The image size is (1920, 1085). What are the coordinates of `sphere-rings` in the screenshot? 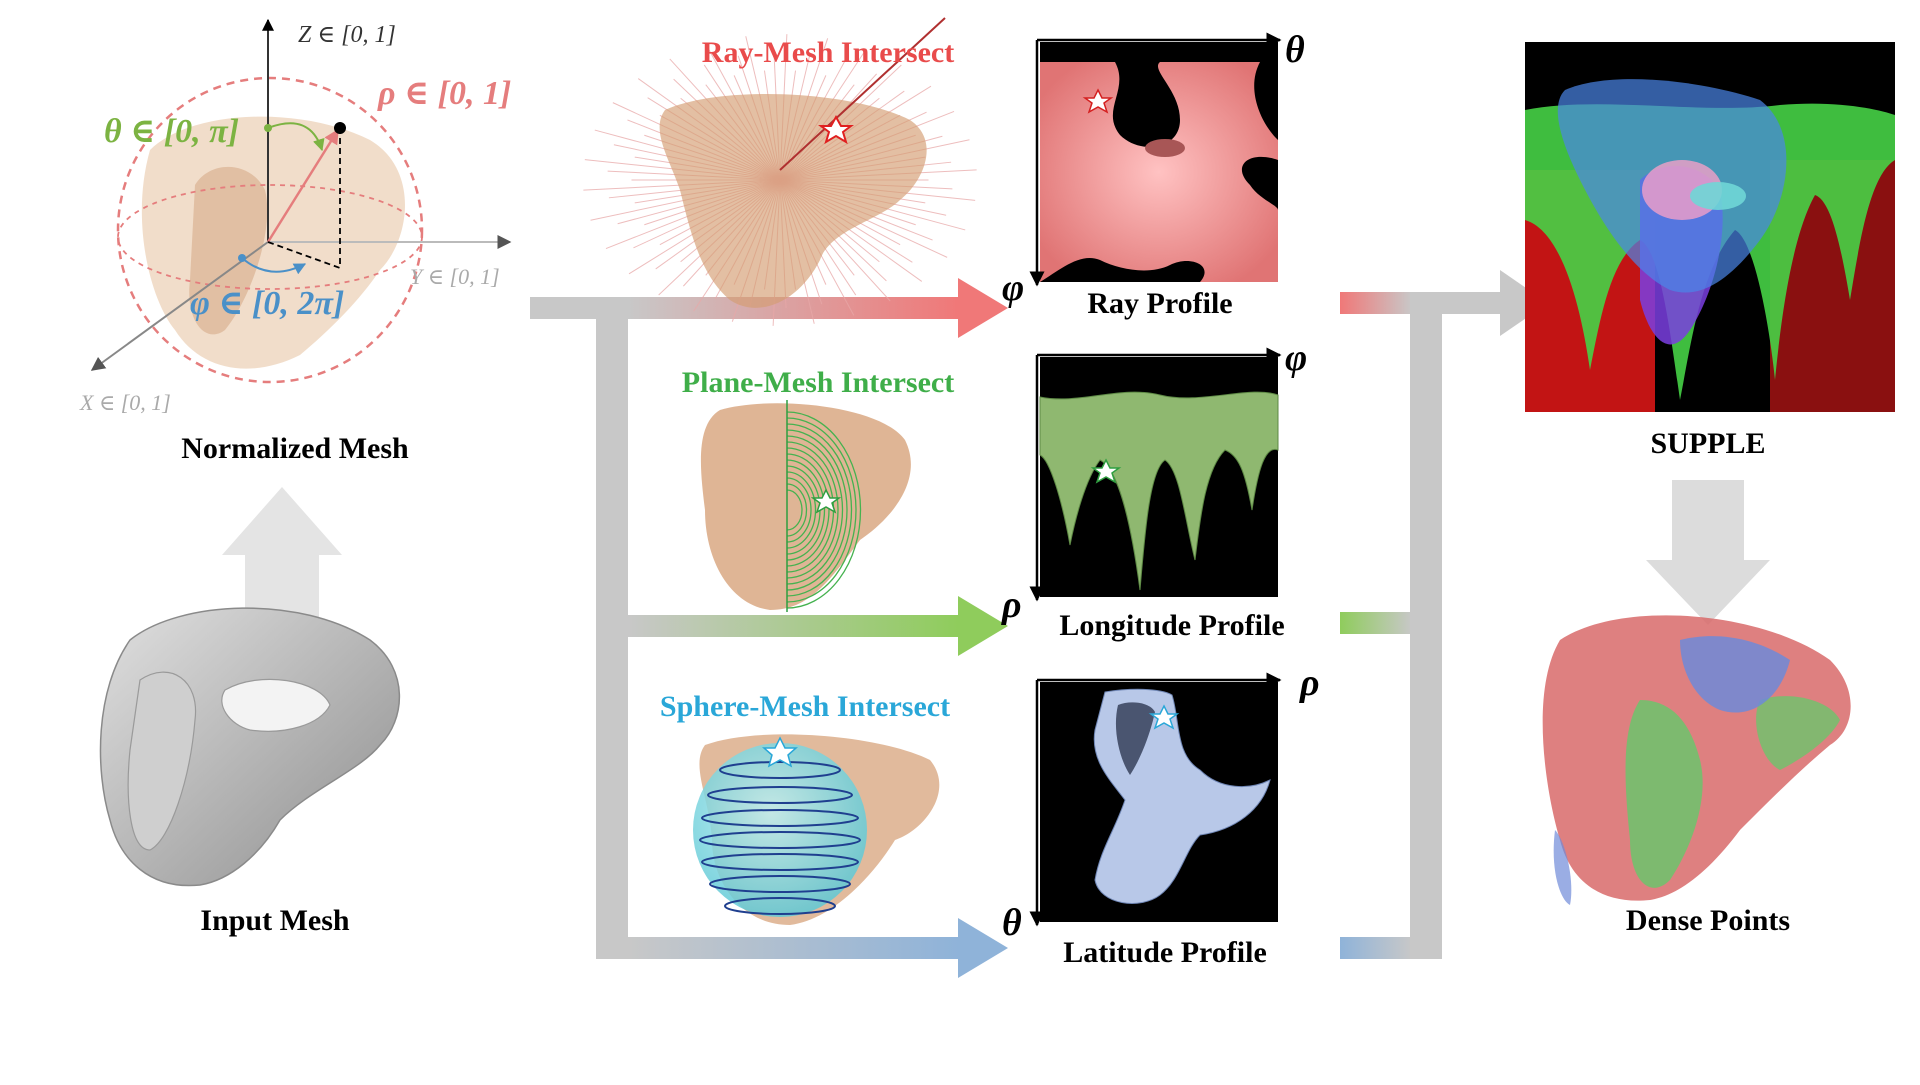 It's located at (780, 838).